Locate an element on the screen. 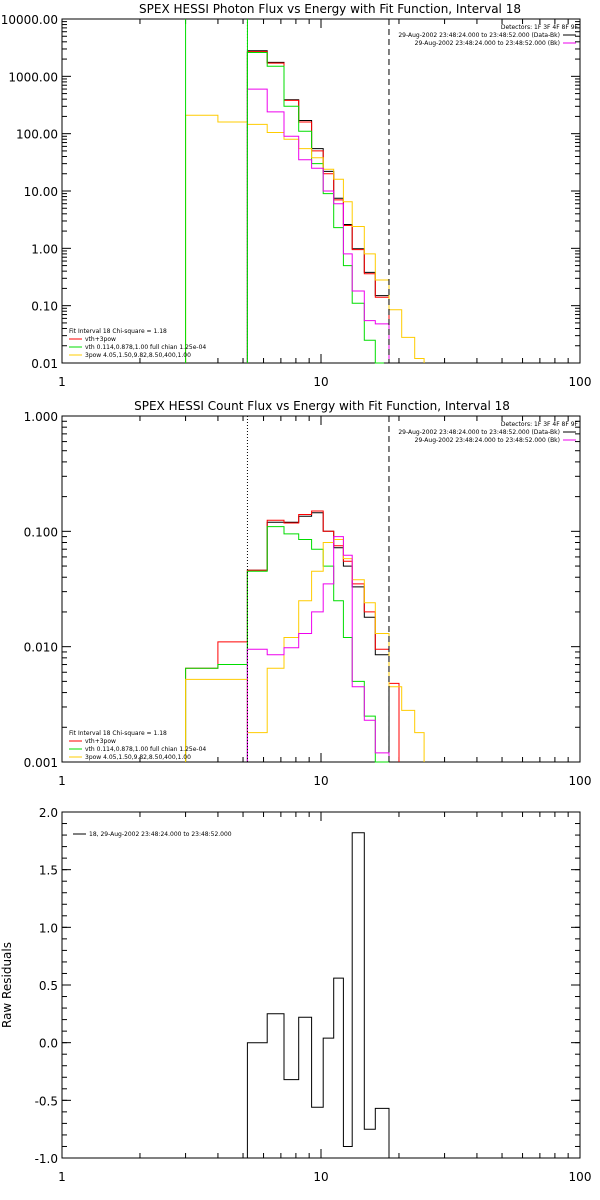 The image size is (600, 1200). photon-flux-y-tick-label: 0.01 is located at coordinates (44, 364).